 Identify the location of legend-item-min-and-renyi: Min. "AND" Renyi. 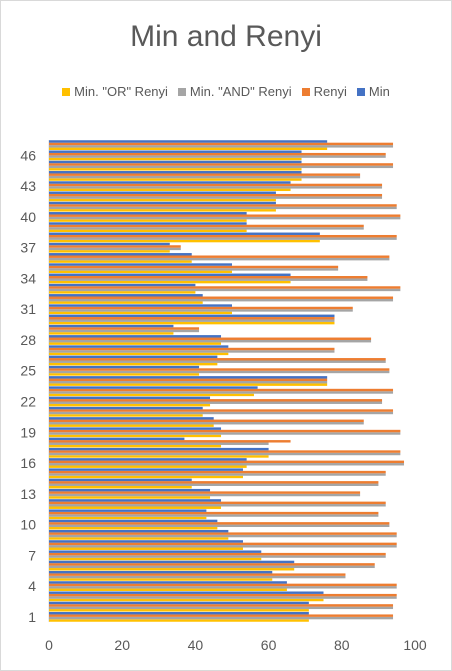
(234, 91).